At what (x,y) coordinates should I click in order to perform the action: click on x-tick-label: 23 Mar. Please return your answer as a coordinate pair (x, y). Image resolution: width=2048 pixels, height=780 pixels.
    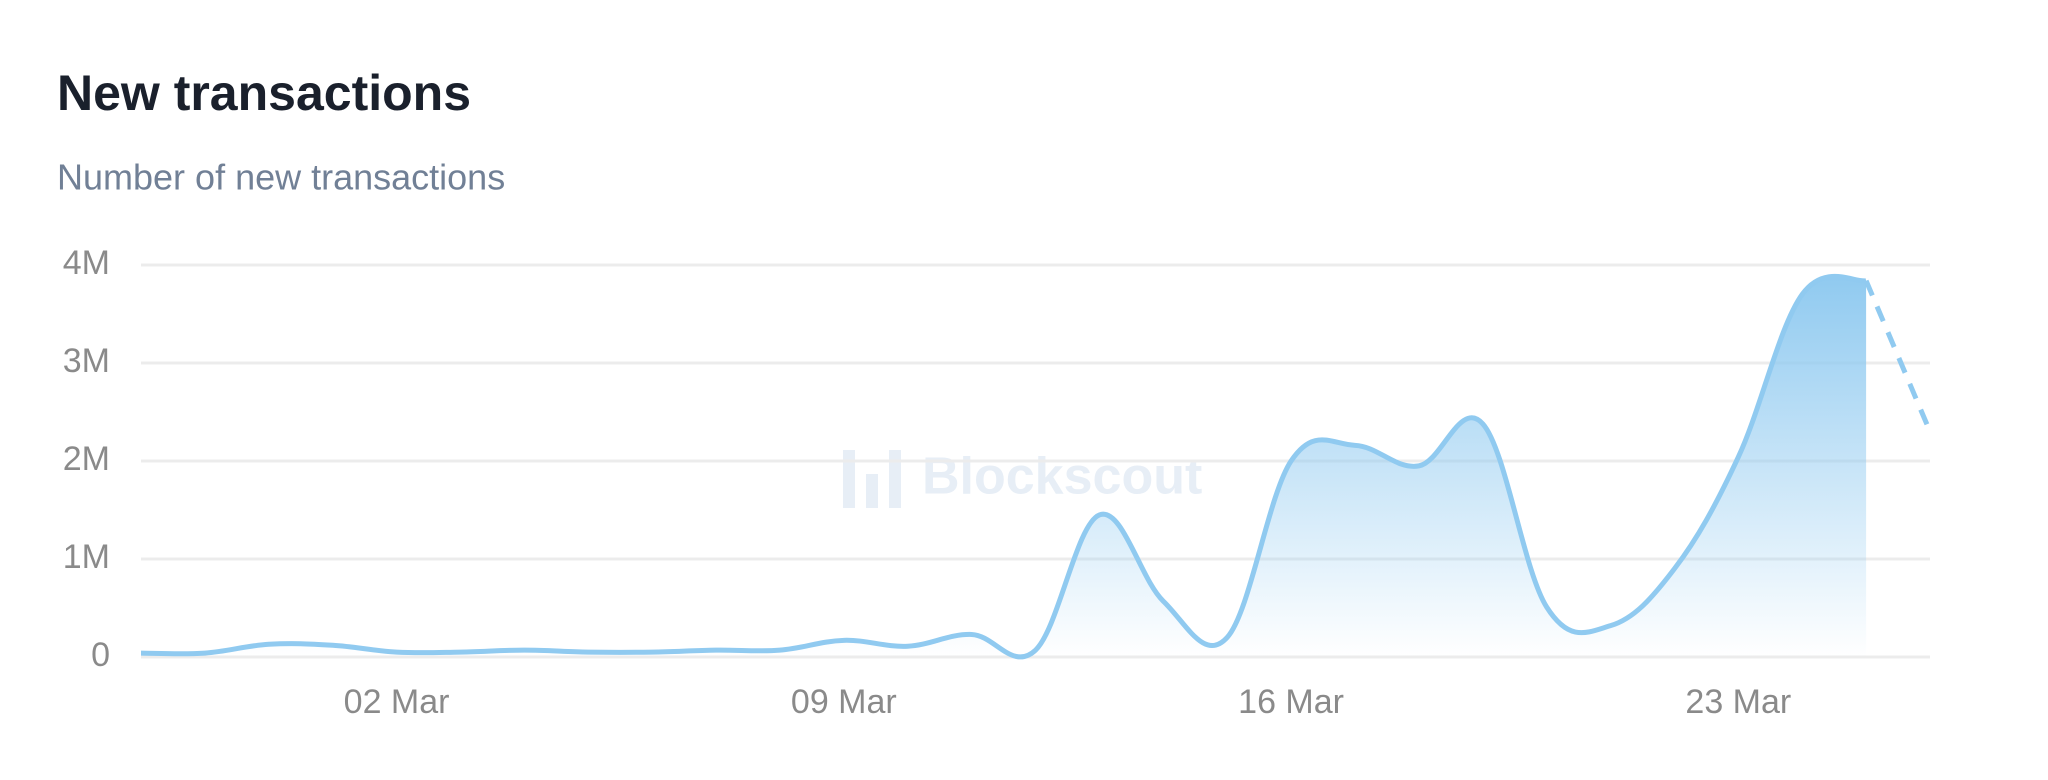
    Looking at the image, I should click on (1738, 702).